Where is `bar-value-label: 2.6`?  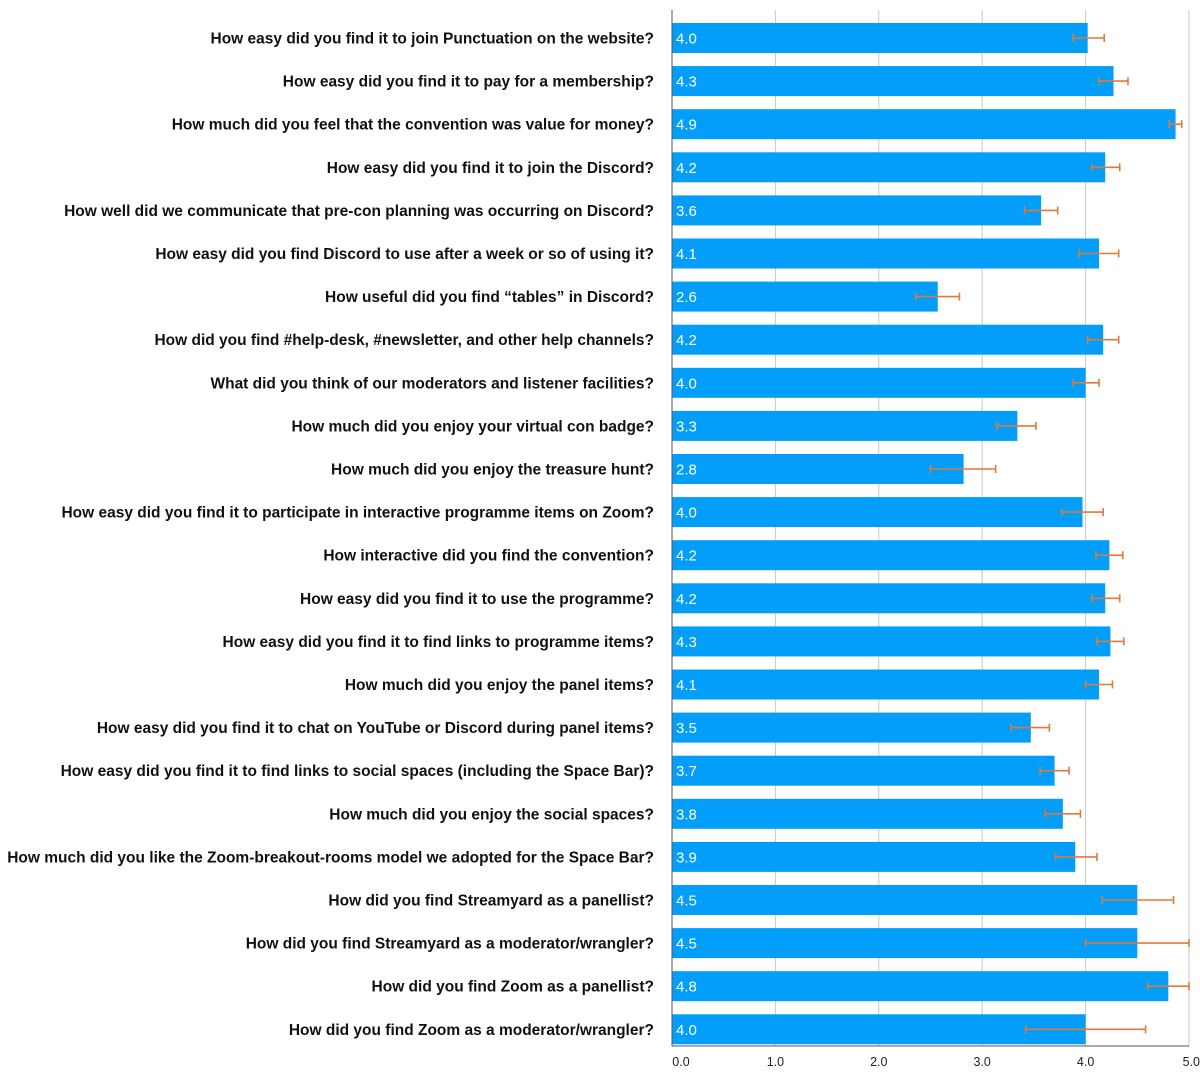 bar-value-label: 2.6 is located at coordinates (686, 297).